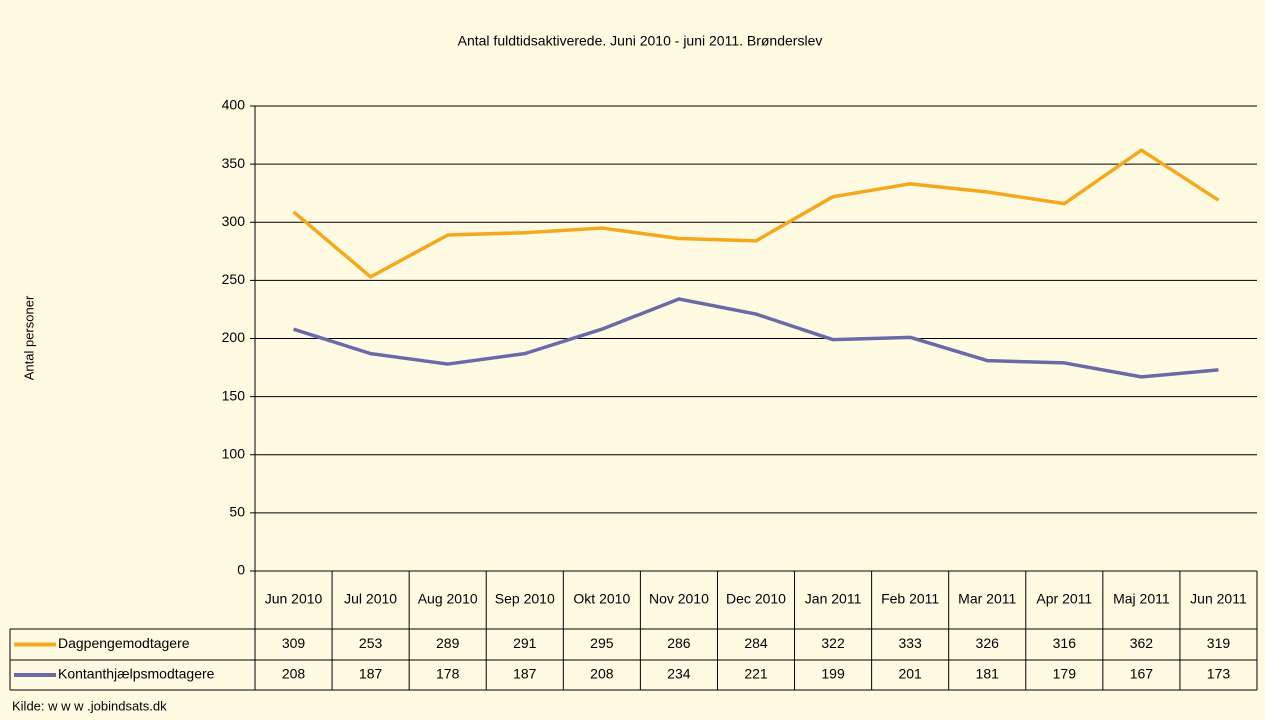 Image resolution: width=1265 pixels, height=720 pixels. I want to click on table-value: 221, so click(756, 674).